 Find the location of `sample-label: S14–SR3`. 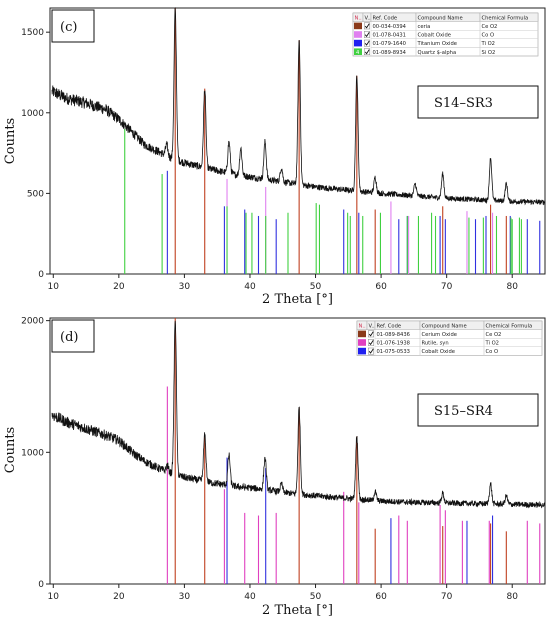

sample-label: S14–SR3 is located at coordinates (463, 103).